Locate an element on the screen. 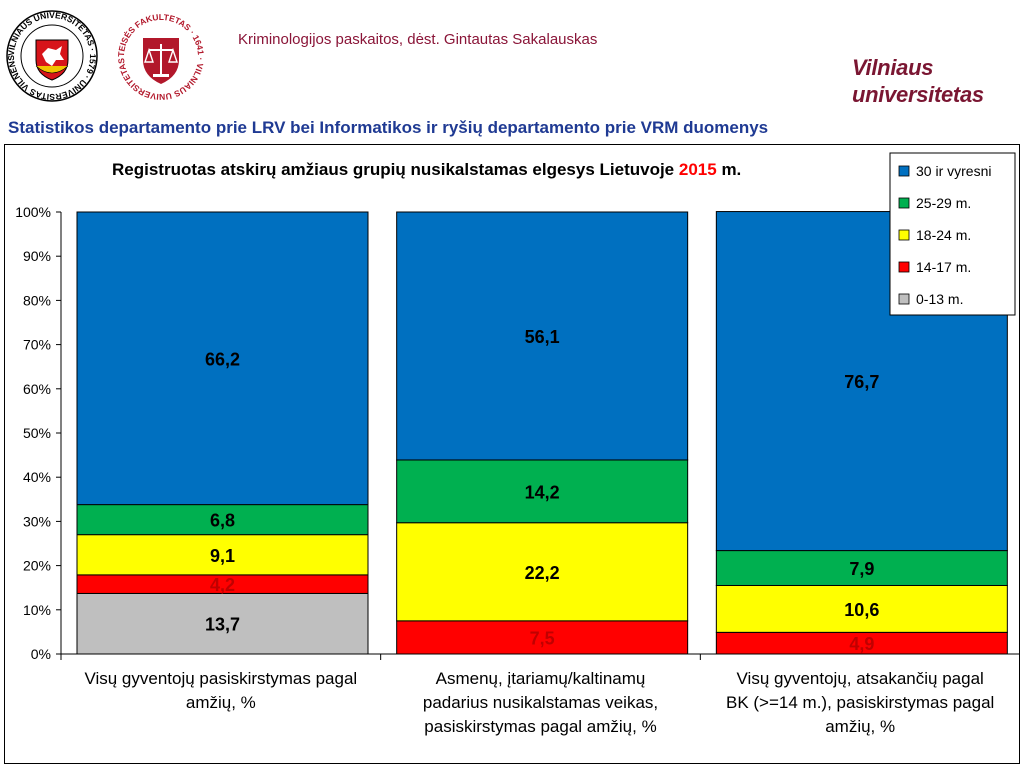 This screenshot has width=1024, height=768. y-tick-label: 20% is located at coordinates (37, 566).